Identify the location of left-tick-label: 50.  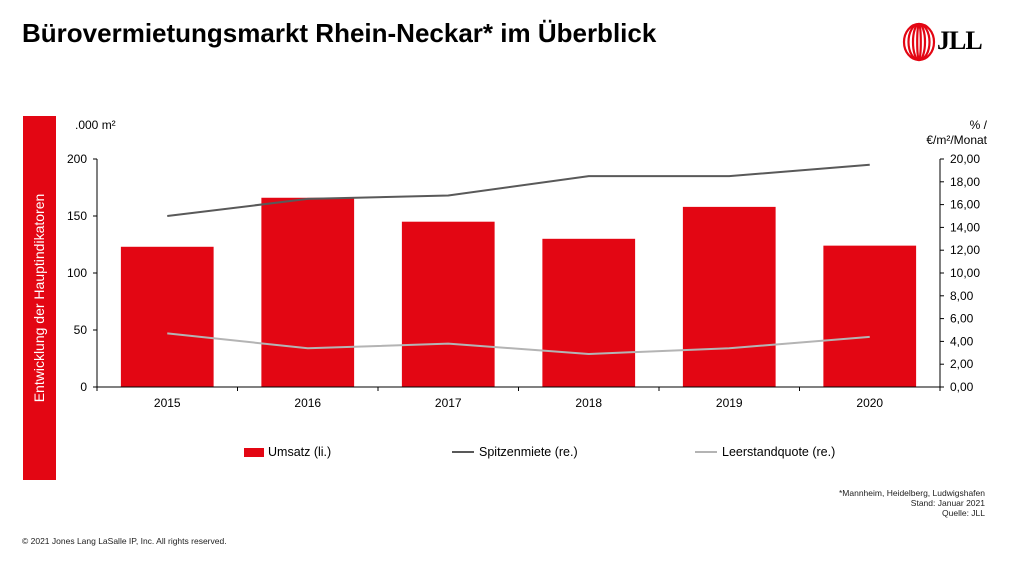
(81, 330).